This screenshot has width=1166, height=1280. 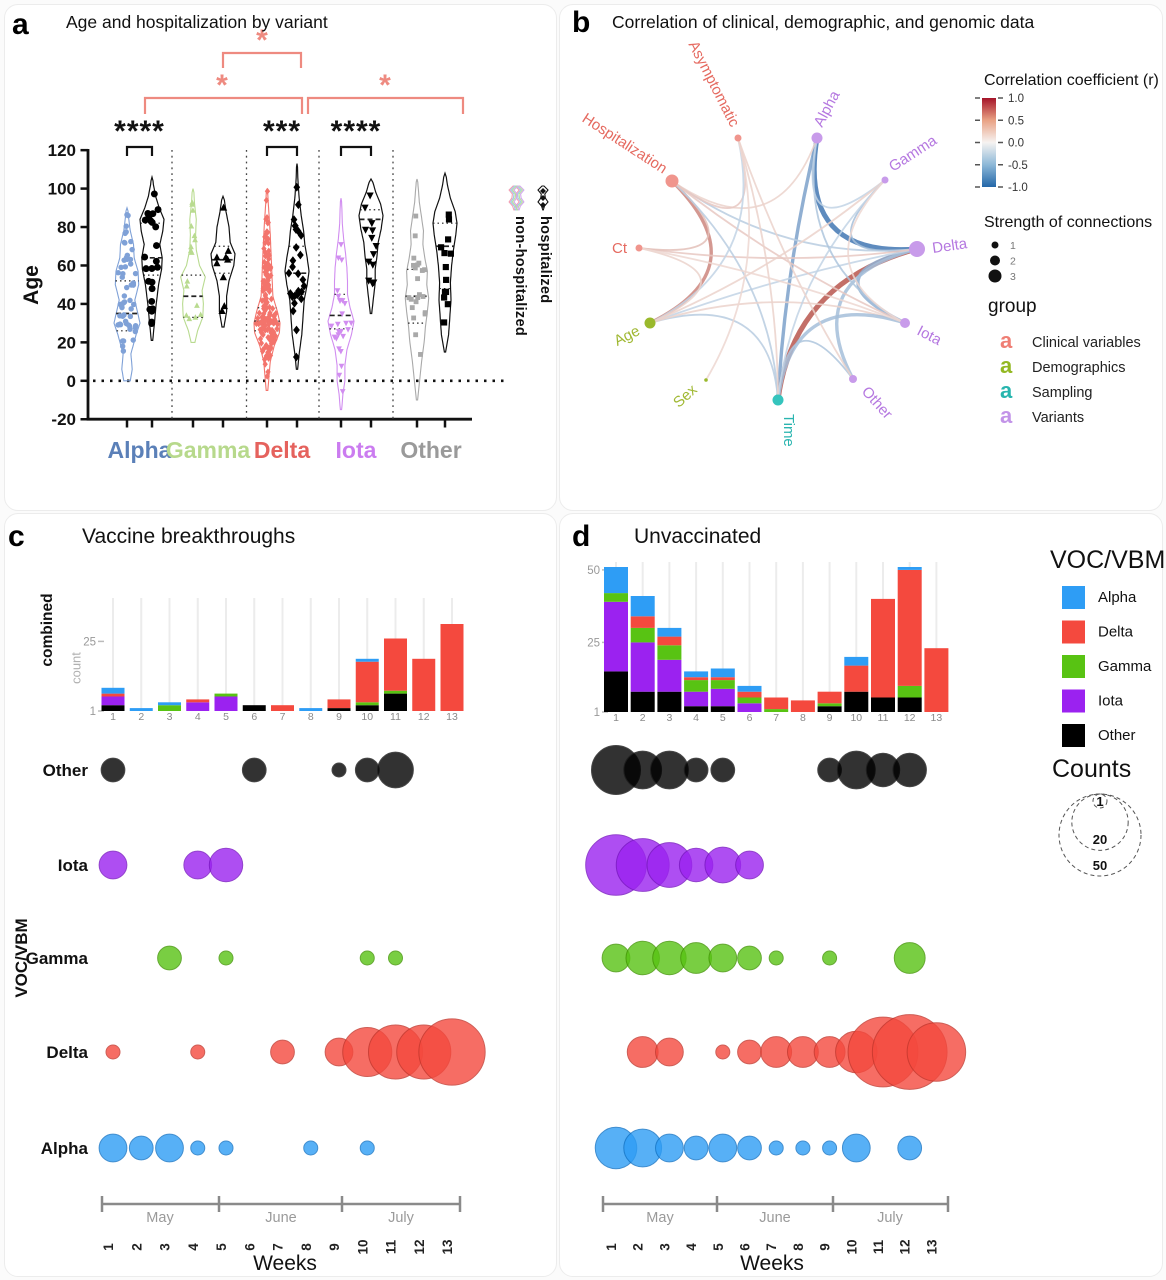 I want to click on node-iota, so click(x=905, y=323).